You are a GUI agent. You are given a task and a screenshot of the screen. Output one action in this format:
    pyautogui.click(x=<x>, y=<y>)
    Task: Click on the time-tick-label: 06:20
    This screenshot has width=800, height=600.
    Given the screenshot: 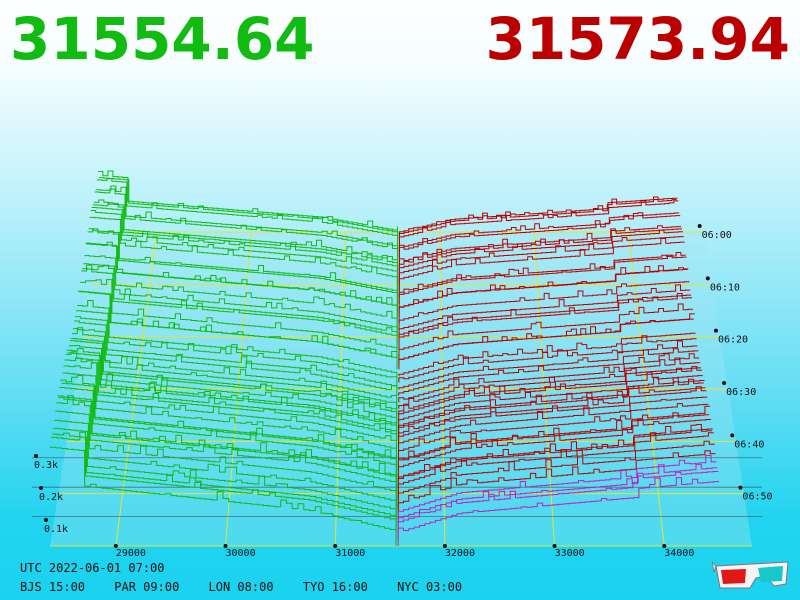 What is the action you would take?
    pyautogui.click(x=733, y=340)
    